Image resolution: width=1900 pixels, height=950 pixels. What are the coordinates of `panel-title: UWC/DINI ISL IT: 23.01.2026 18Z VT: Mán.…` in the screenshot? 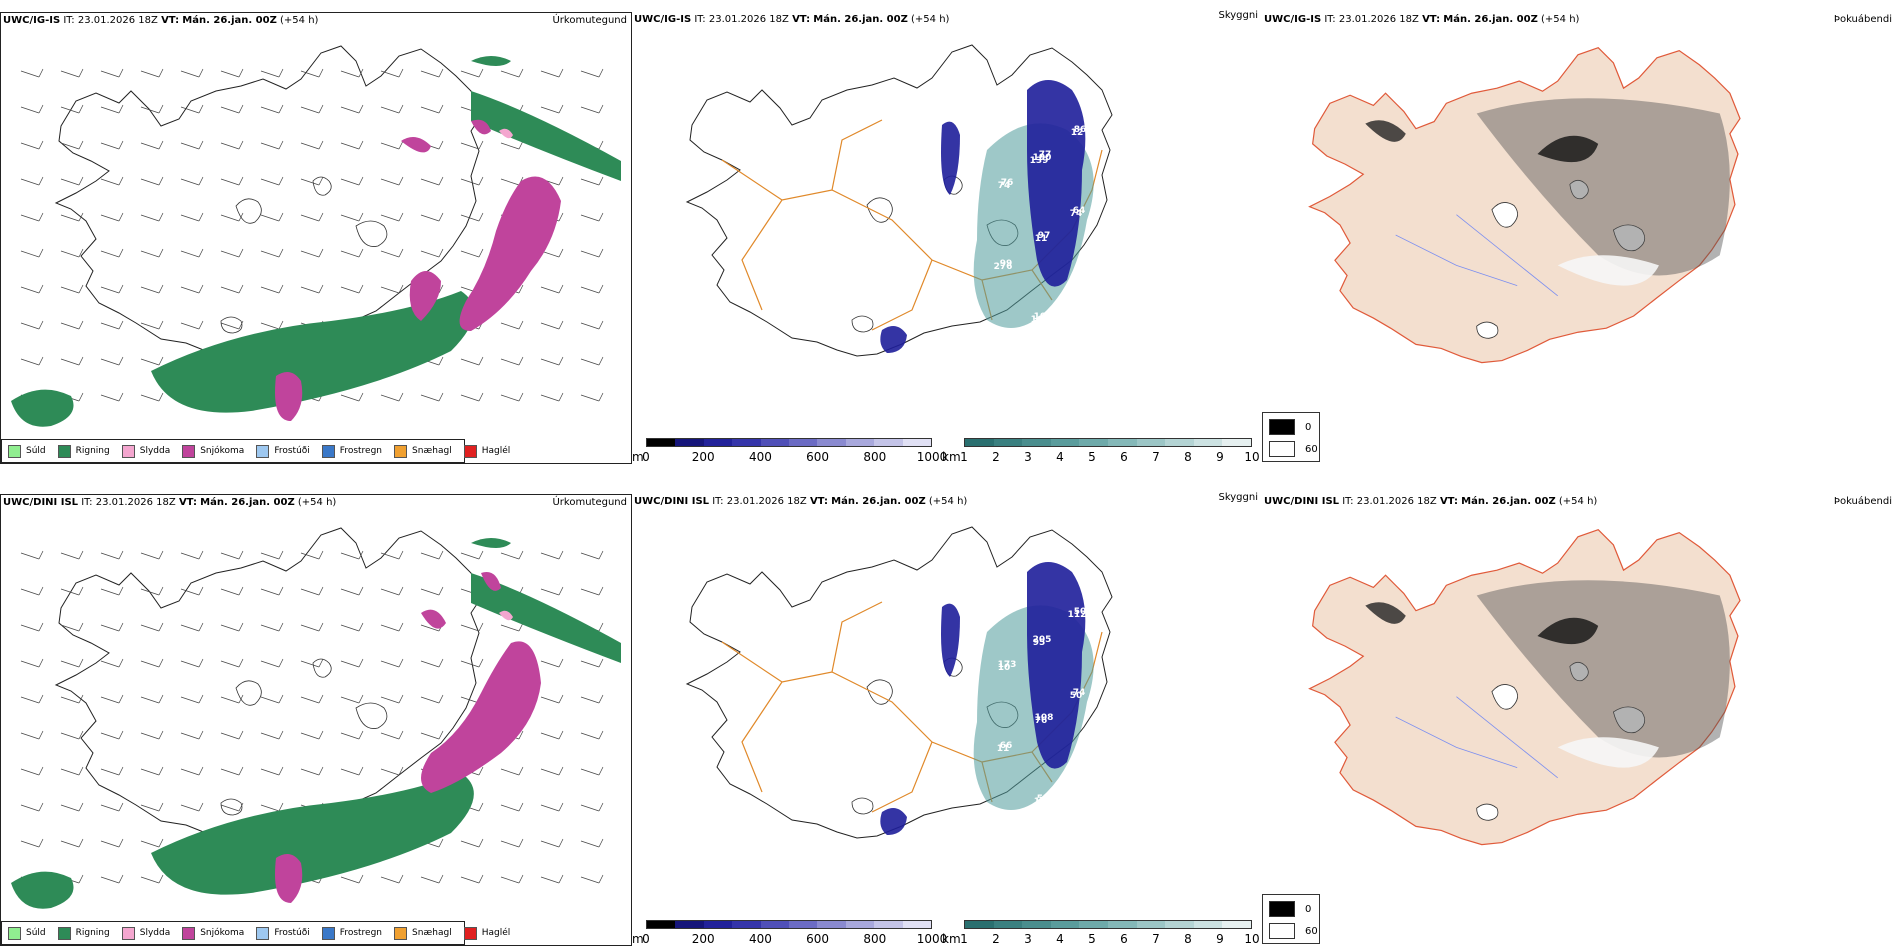 It's located at (170, 502).